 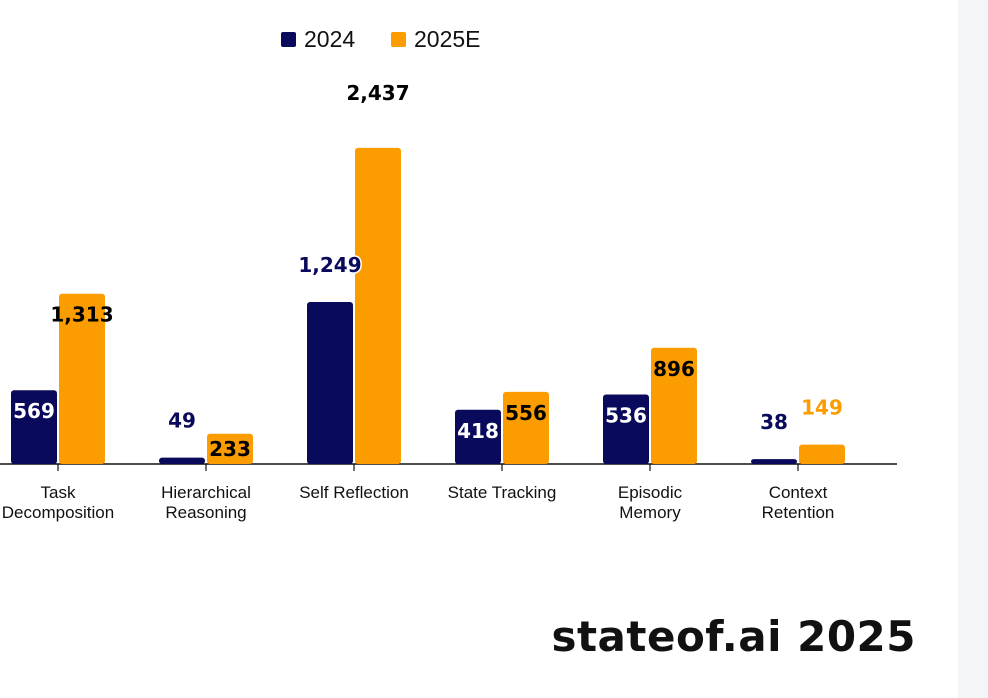 What do you see at coordinates (58, 512) in the screenshot?
I see `category-label: Decomposition` at bounding box center [58, 512].